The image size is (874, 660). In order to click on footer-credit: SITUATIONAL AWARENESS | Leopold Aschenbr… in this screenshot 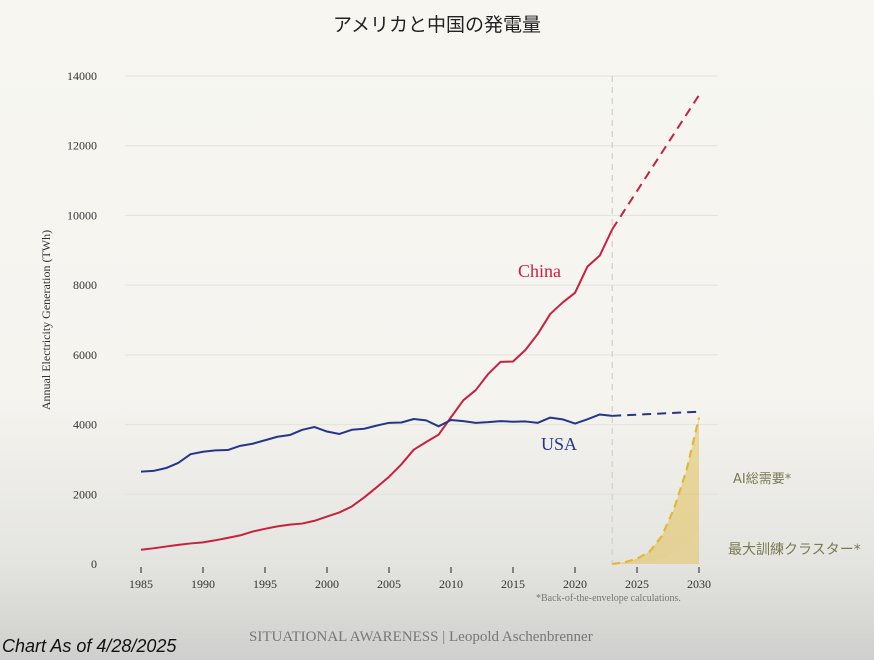, I will do `click(421, 637)`.